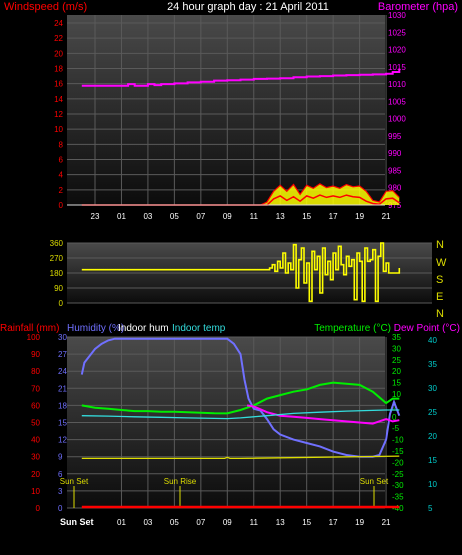  I want to click on sun-marker-label: Sun Rise, so click(180, 481).